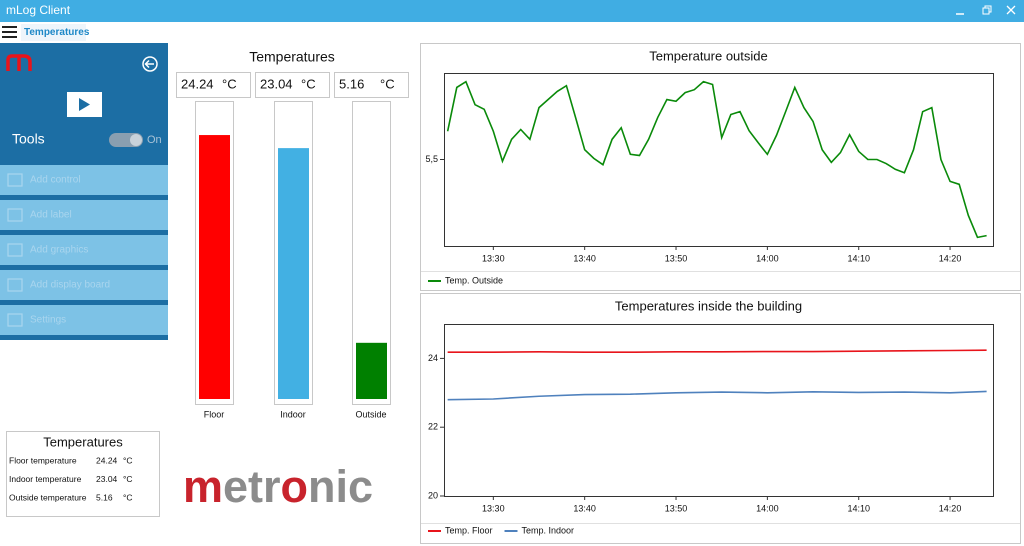 Image resolution: width=1024 pixels, height=546 pixels. What do you see at coordinates (293, 414) in the screenshot?
I see `gauge-label: Indoor` at bounding box center [293, 414].